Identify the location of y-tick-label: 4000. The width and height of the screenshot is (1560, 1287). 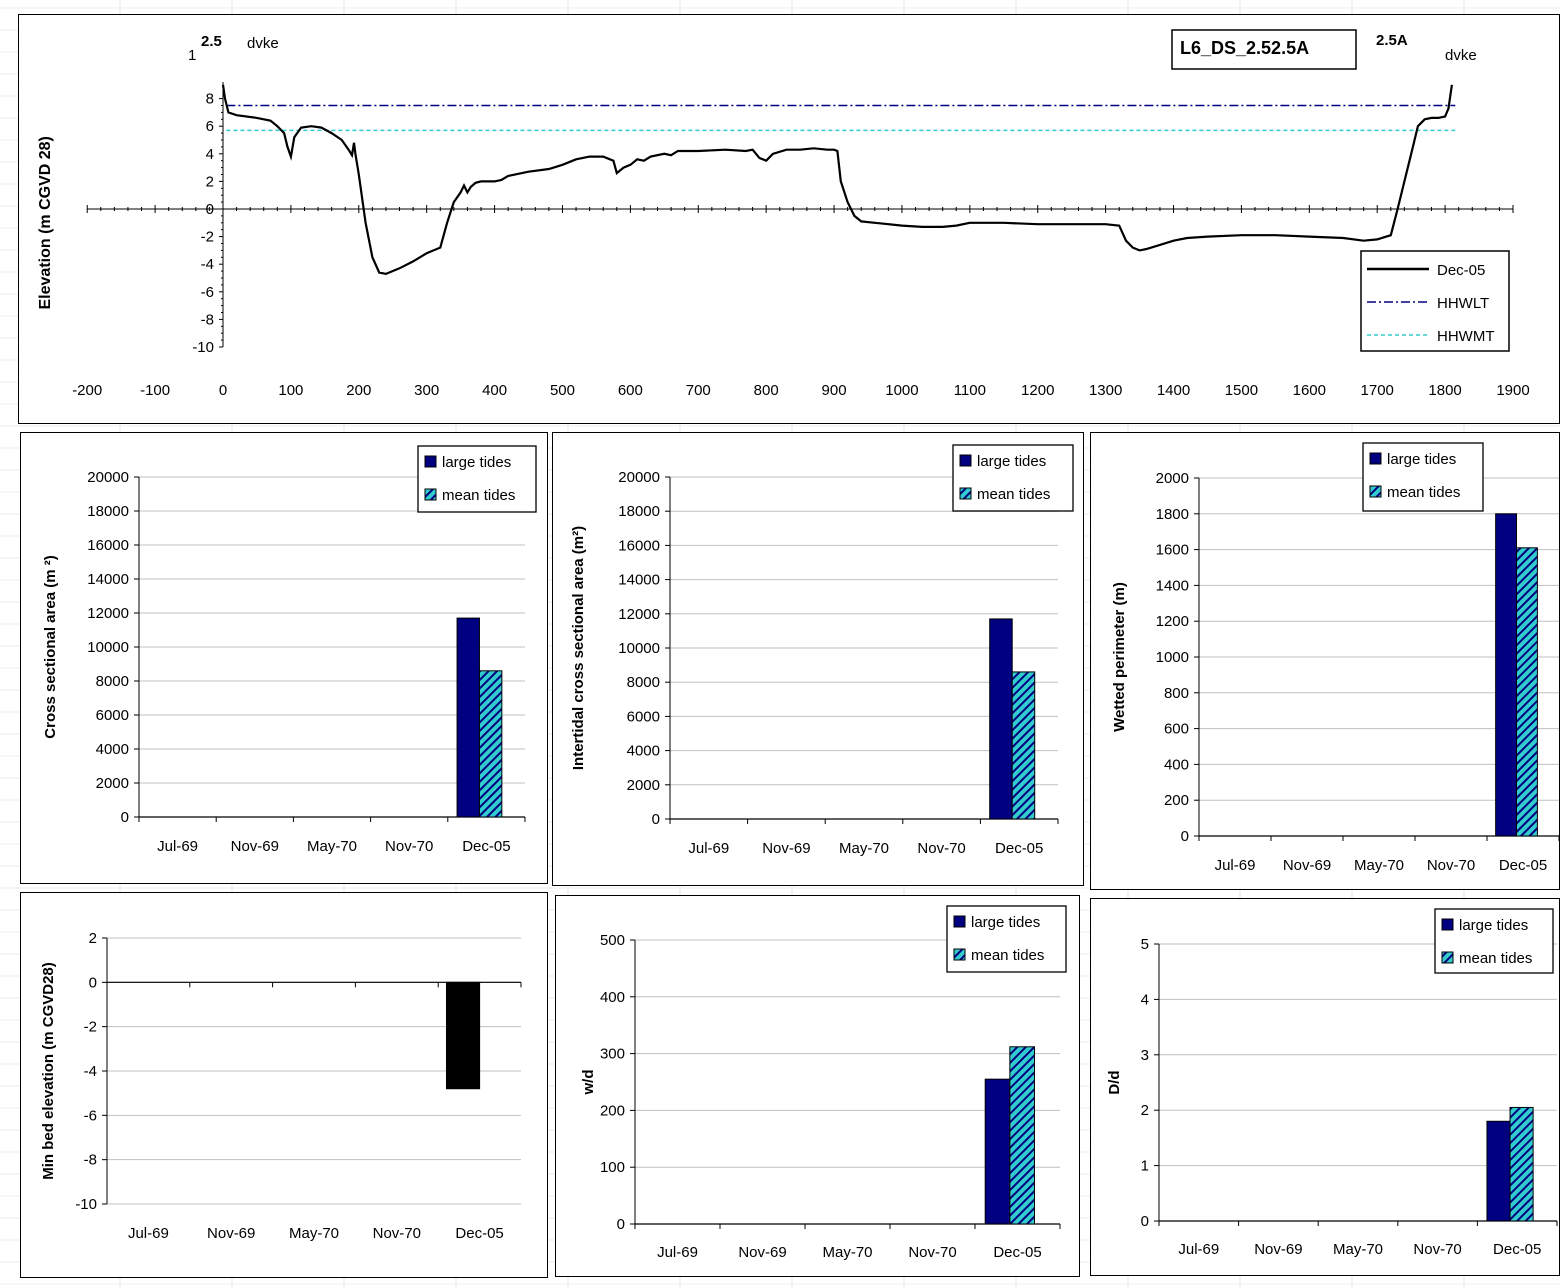
(643, 751).